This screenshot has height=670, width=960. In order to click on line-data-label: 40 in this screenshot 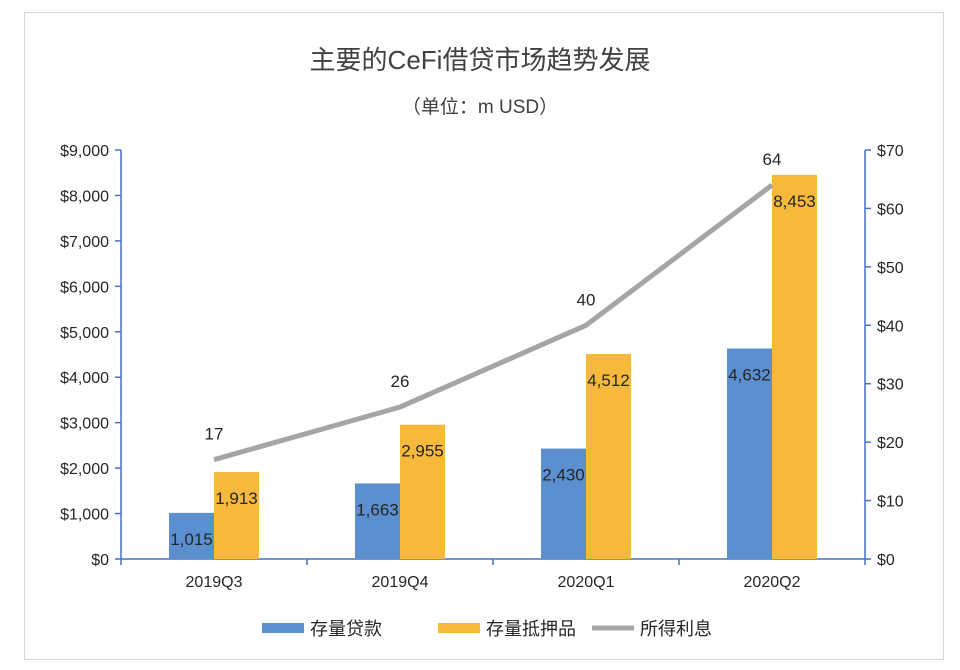, I will do `click(586, 299)`.